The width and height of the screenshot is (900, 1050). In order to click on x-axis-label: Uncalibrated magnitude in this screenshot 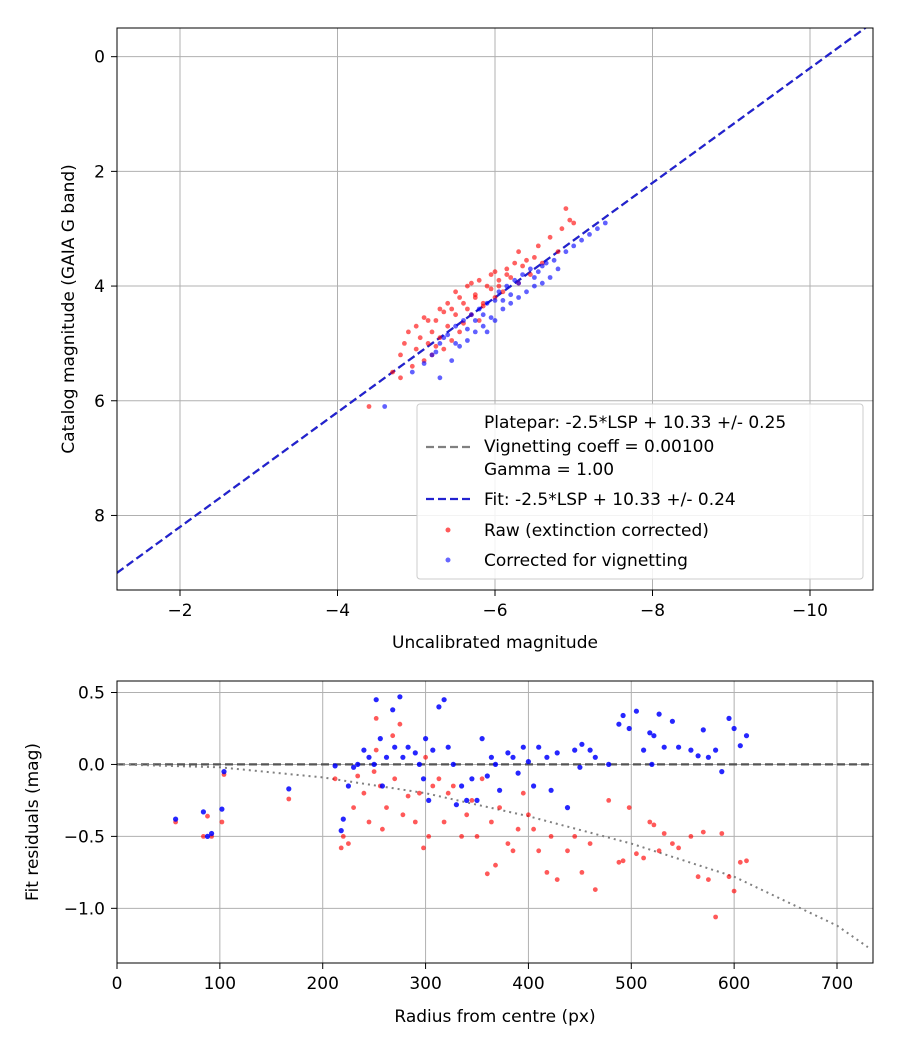, I will do `click(495, 643)`.